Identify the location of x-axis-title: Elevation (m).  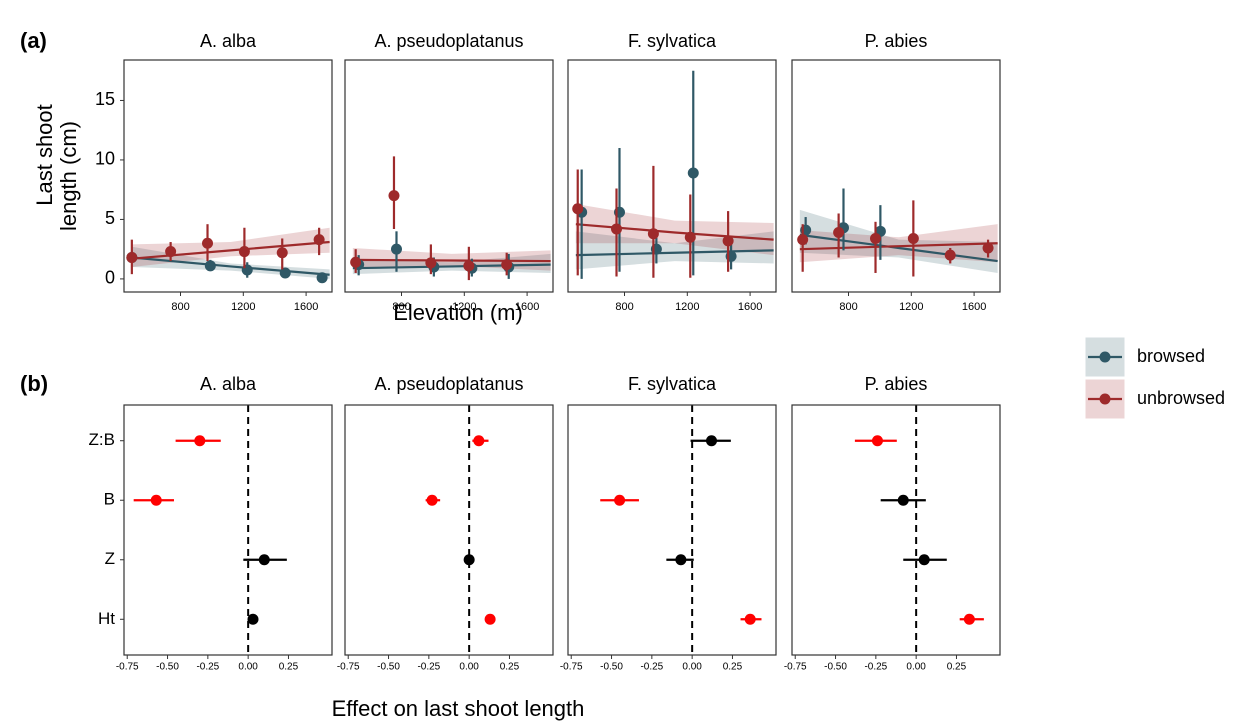
(458, 312).